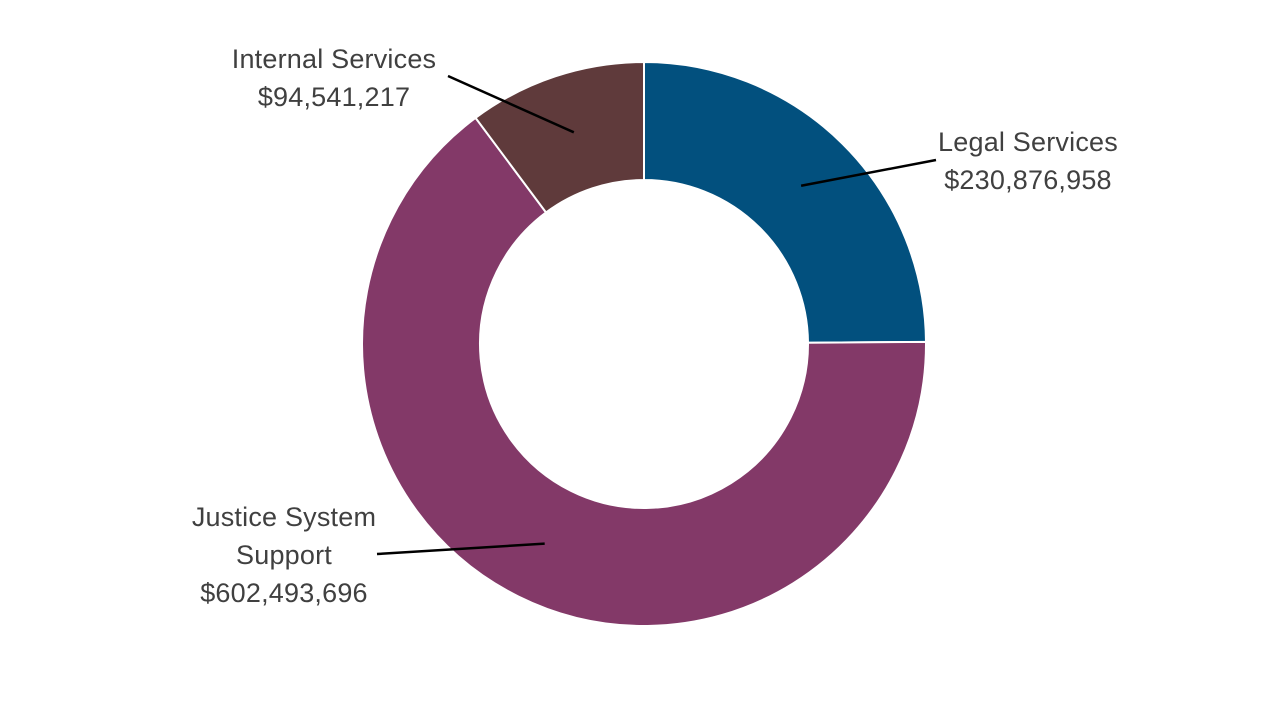 Image resolution: width=1280 pixels, height=725 pixels. I want to click on slice-label-justice-system-support: Justice System Support $602,493,696, so click(284, 555).